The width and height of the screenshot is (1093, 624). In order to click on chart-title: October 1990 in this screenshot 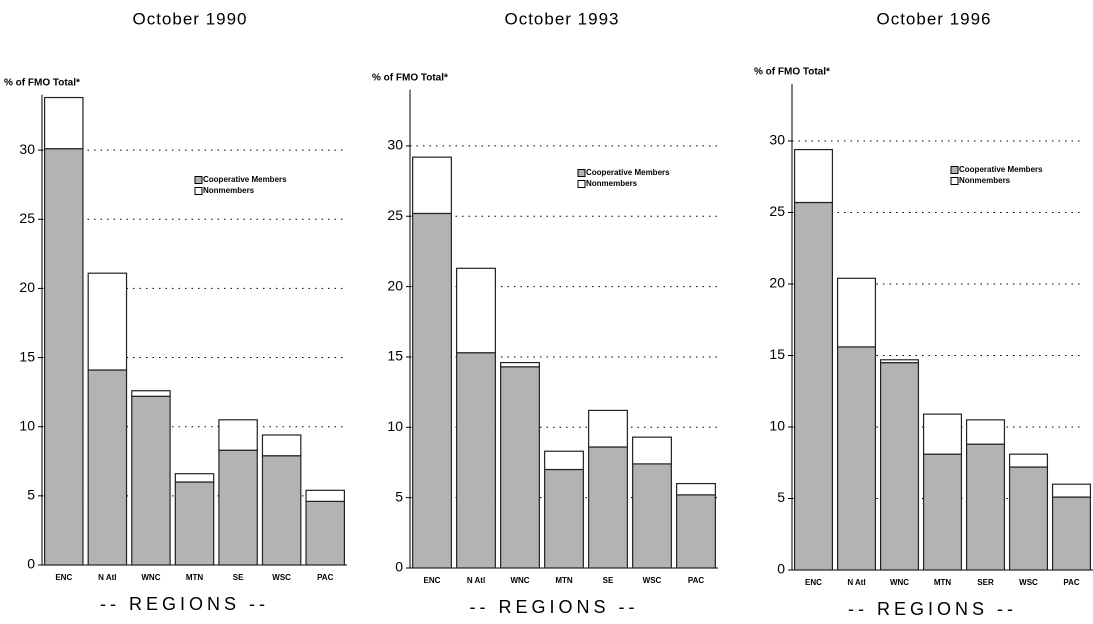, I will do `click(189, 18)`.